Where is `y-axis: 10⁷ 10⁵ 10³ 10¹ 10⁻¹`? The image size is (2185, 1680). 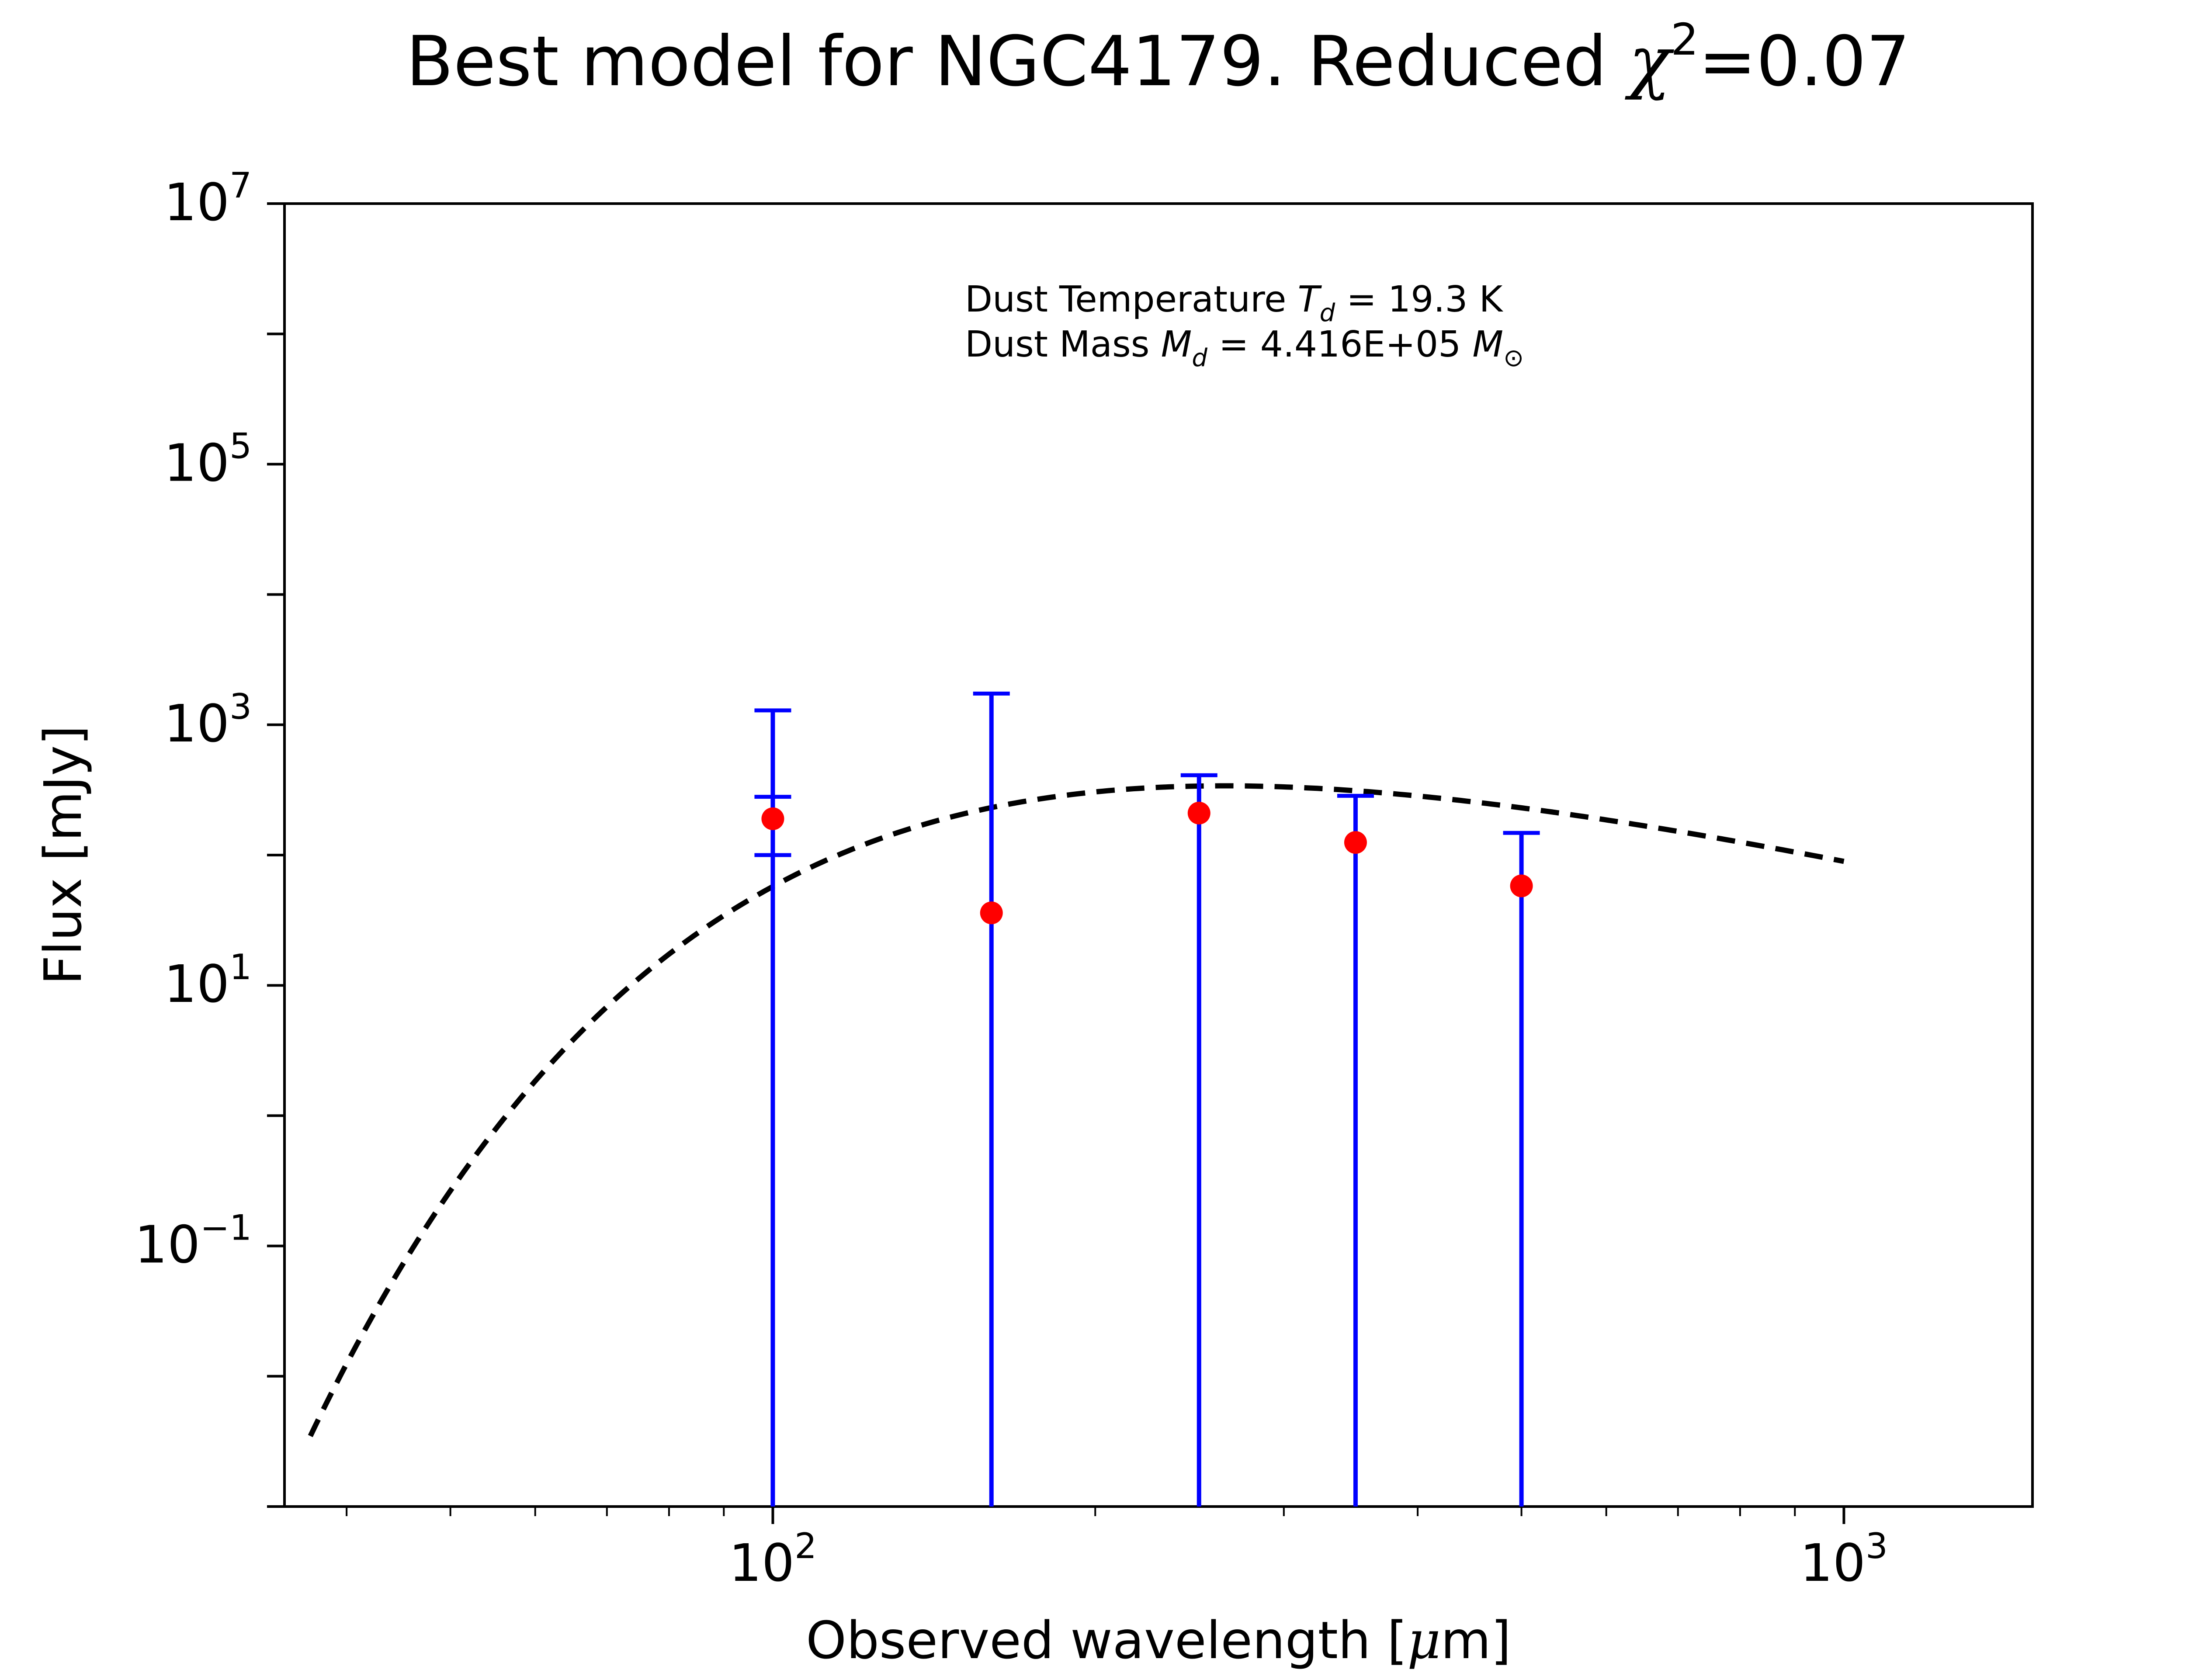 y-axis: 10⁷ 10⁵ 10³ 10¹ 10⁻¹ is located at coordinates (210, 837).